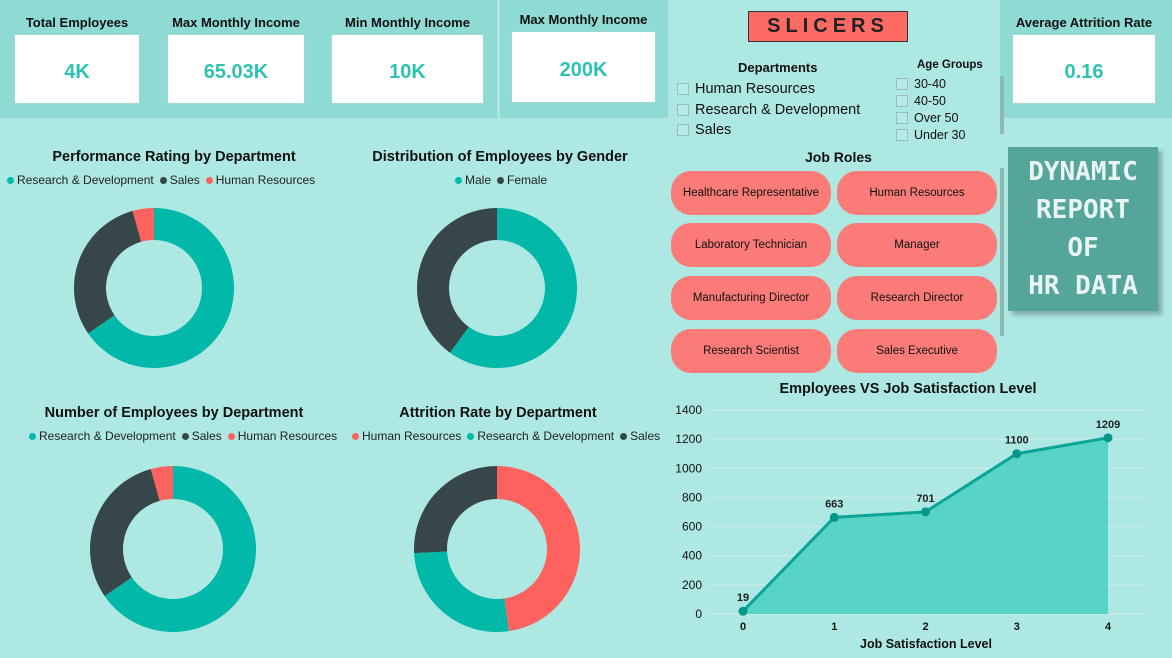 The image size is (1172, 658). What do you see at coordinates (583, 67) in the screenshot?
I see `kpi-box: 200K` at bounding box center [583, 67].